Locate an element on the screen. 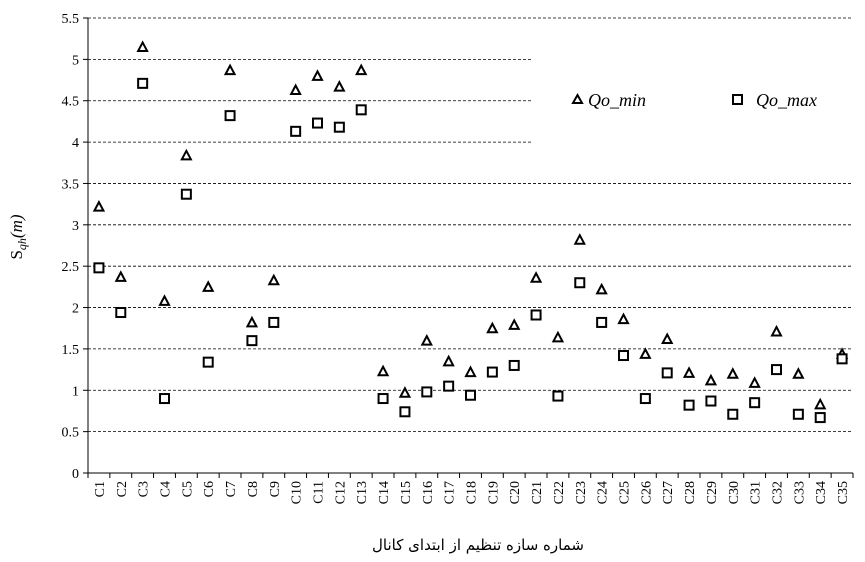  y-tick-label: 4.5 is located at coordinates (71, 102).